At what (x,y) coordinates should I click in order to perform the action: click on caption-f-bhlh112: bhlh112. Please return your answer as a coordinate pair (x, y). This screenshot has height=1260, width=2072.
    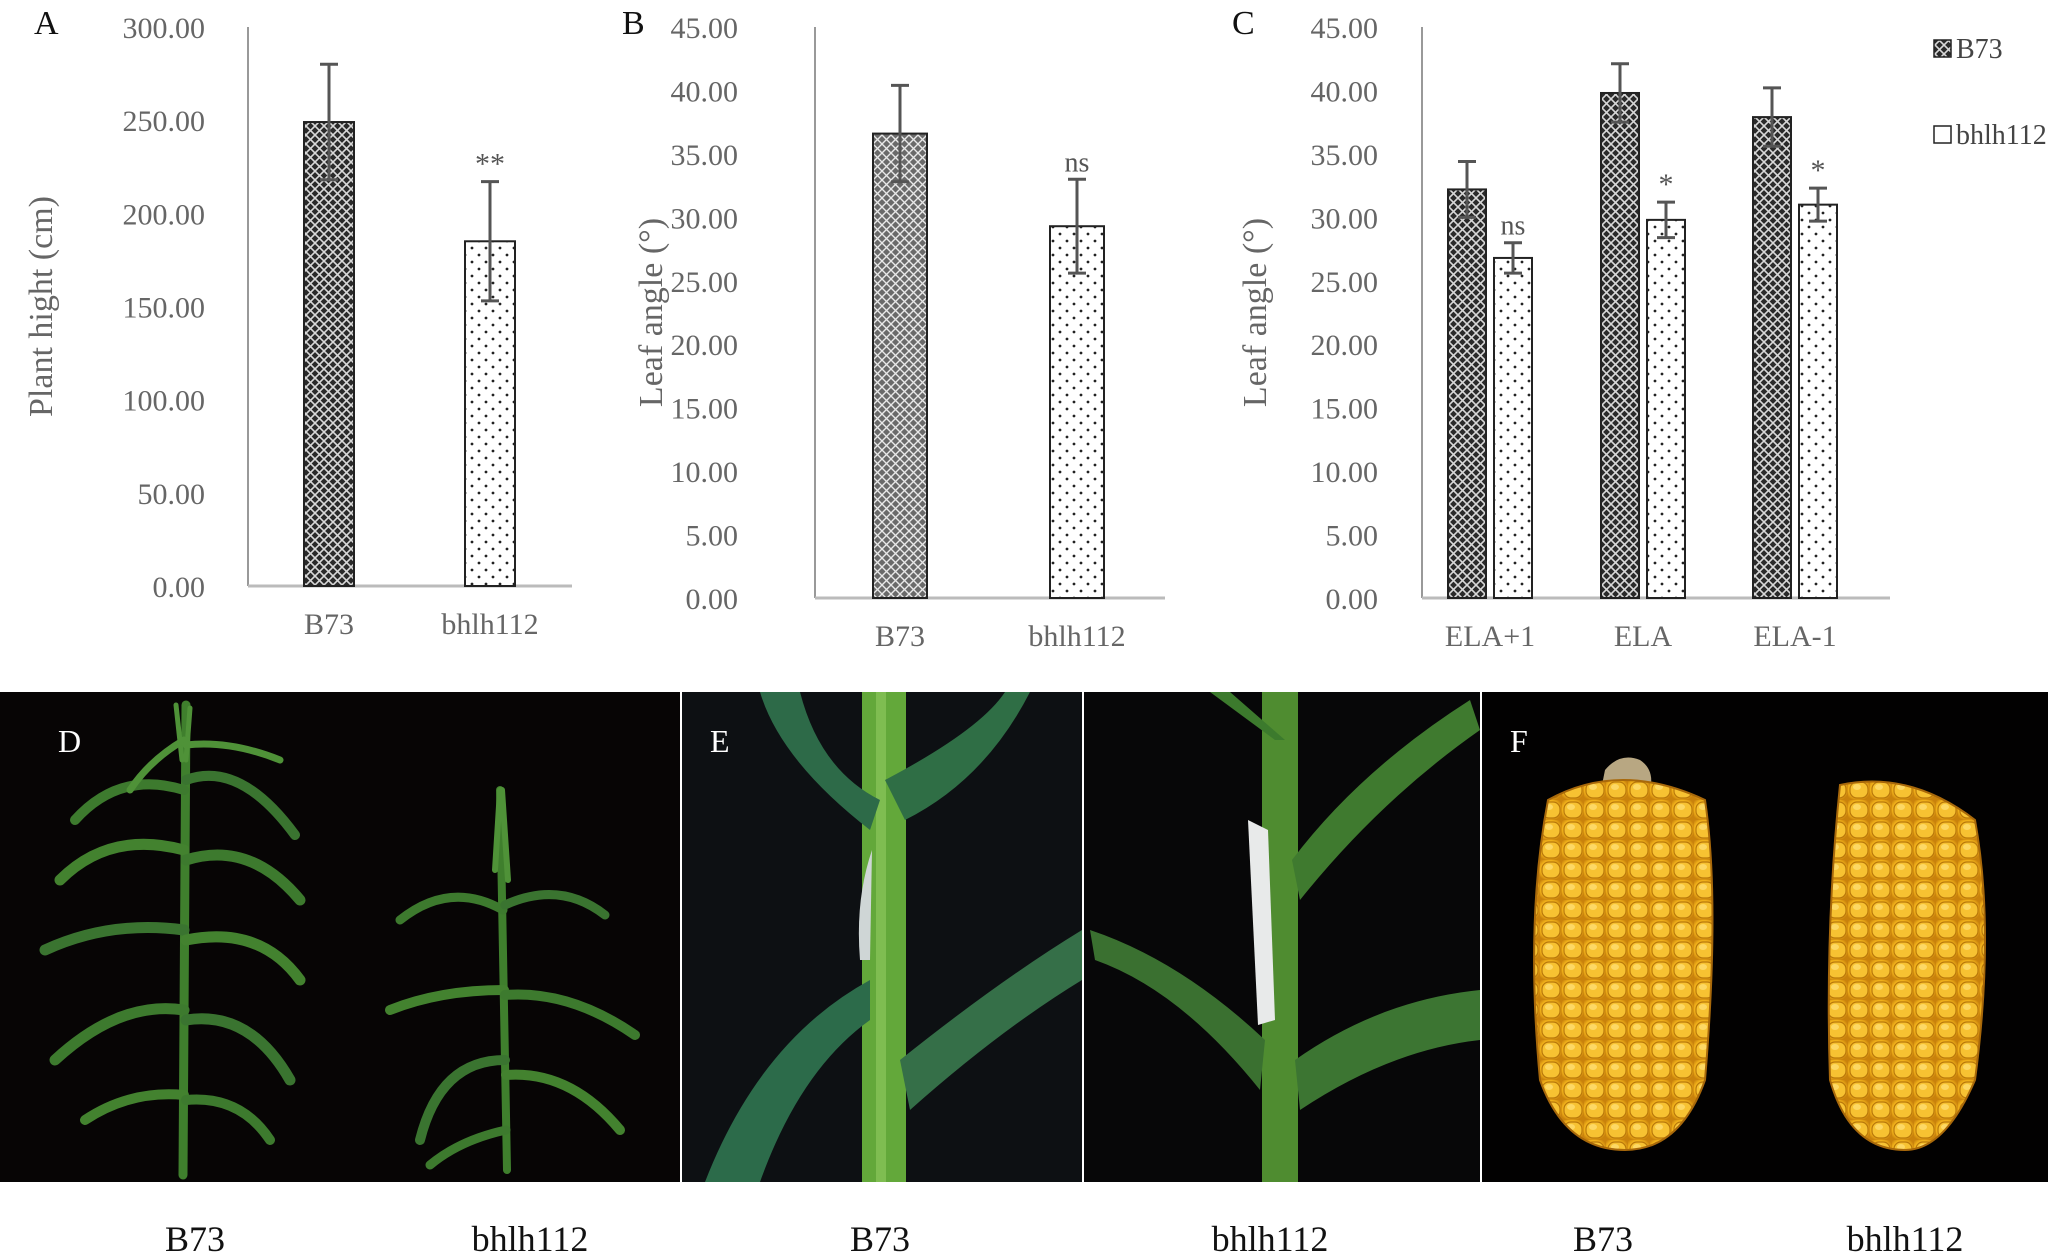
    Looking at the image, I should click on (1905, 1239).